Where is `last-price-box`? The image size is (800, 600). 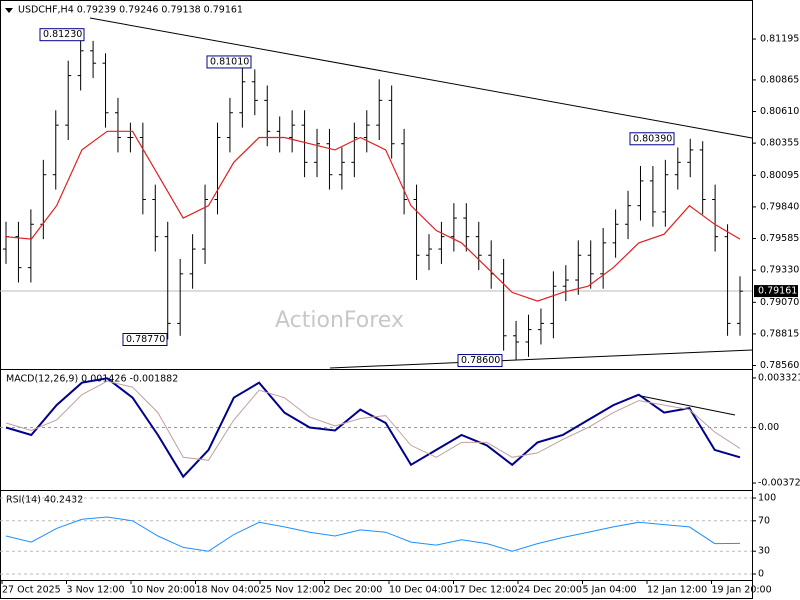 last-price-box is located at coordinates (776, 291).